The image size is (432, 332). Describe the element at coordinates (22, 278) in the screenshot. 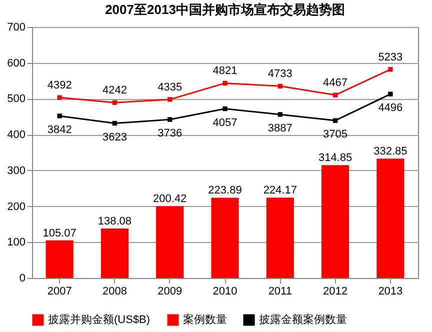

I see `y-tick-label: 0` at that location.